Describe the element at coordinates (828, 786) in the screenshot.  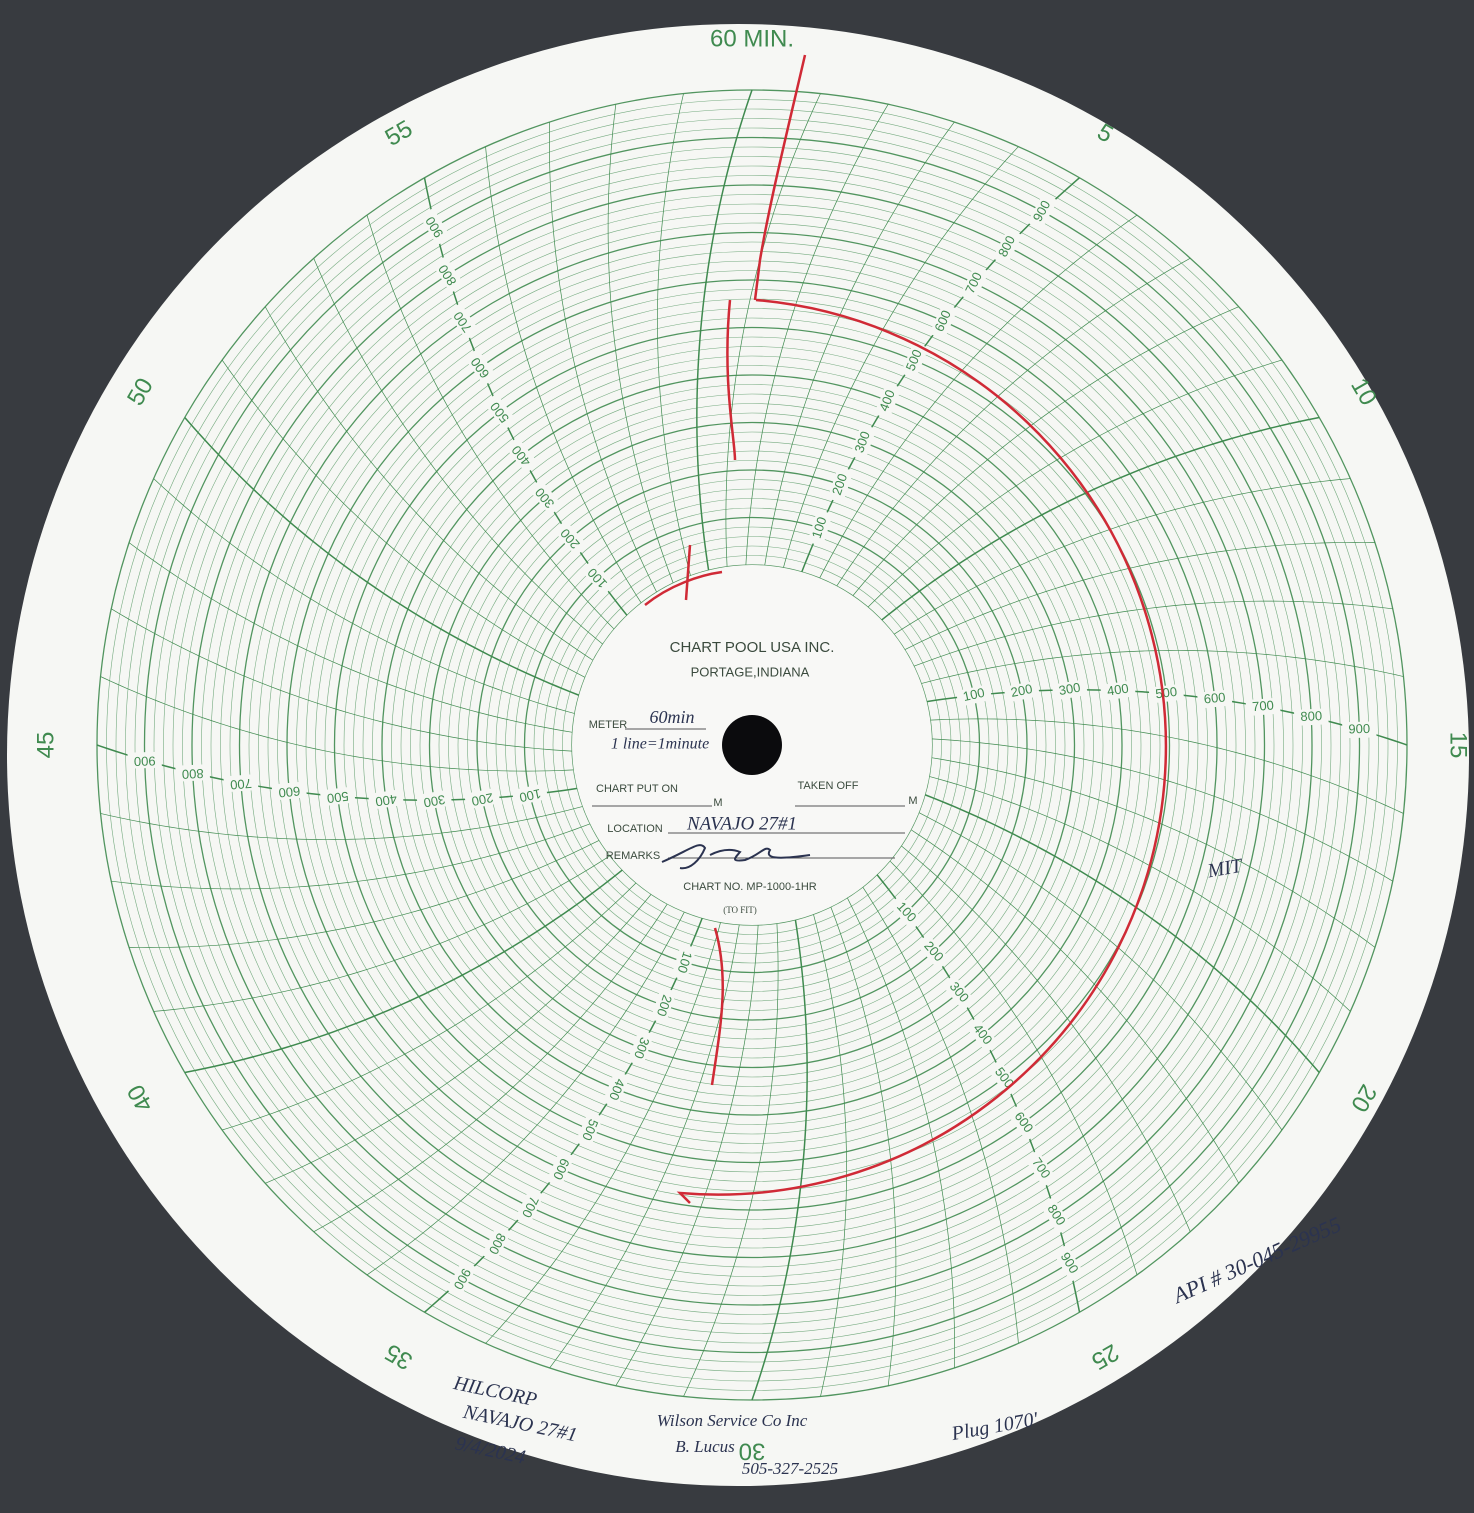
I see `taken-off-label: TAKEN OFF` at that location.